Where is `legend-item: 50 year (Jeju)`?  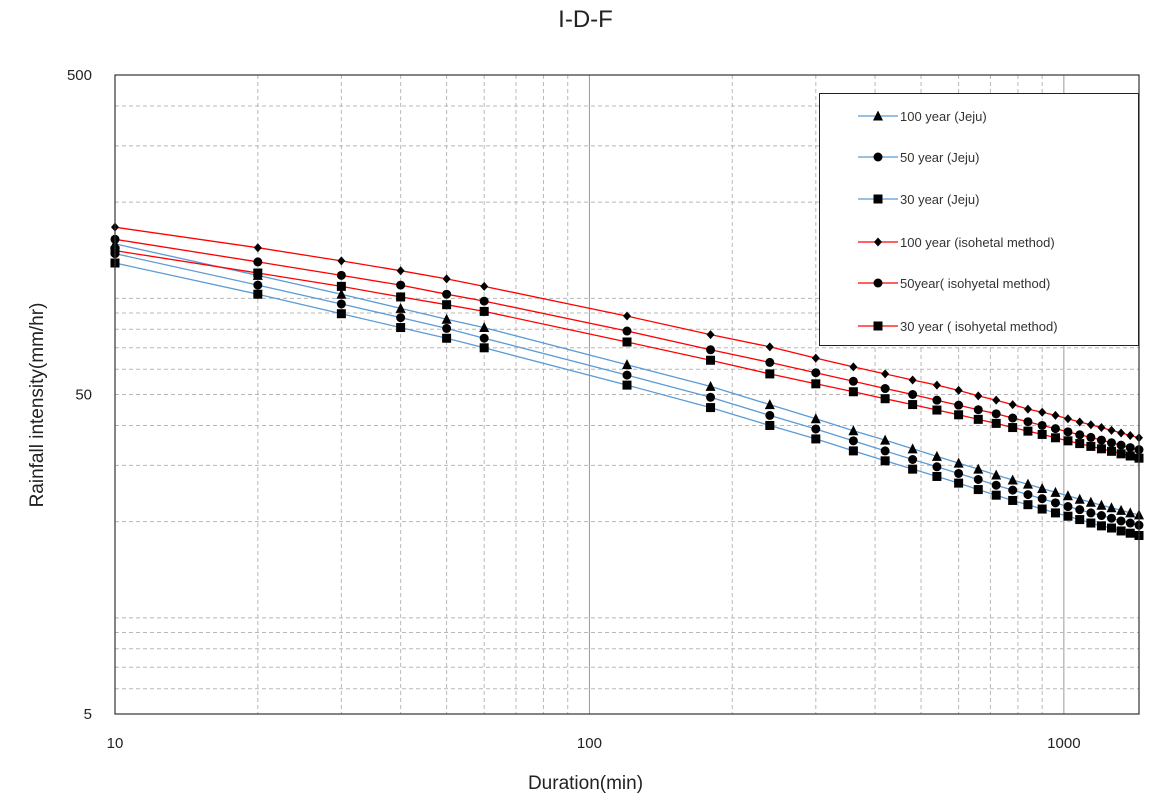 legend-item: 50 year (Jeju) is located at coordinates (918, 157).